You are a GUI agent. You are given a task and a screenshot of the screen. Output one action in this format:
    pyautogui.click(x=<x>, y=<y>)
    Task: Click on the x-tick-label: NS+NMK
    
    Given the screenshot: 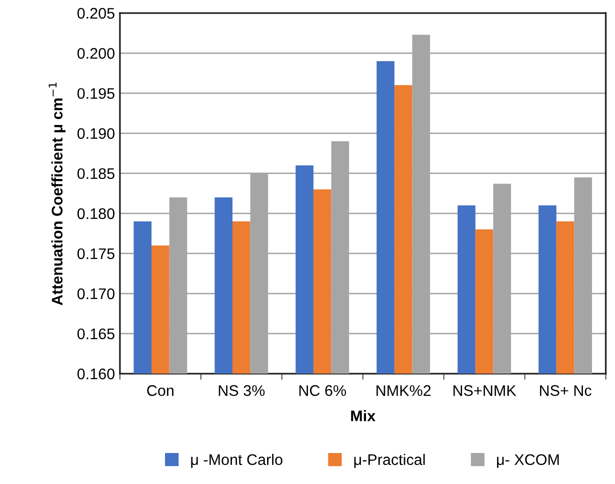 What is the action you would take?
    pyautogui.click(x=485, y=390)
    